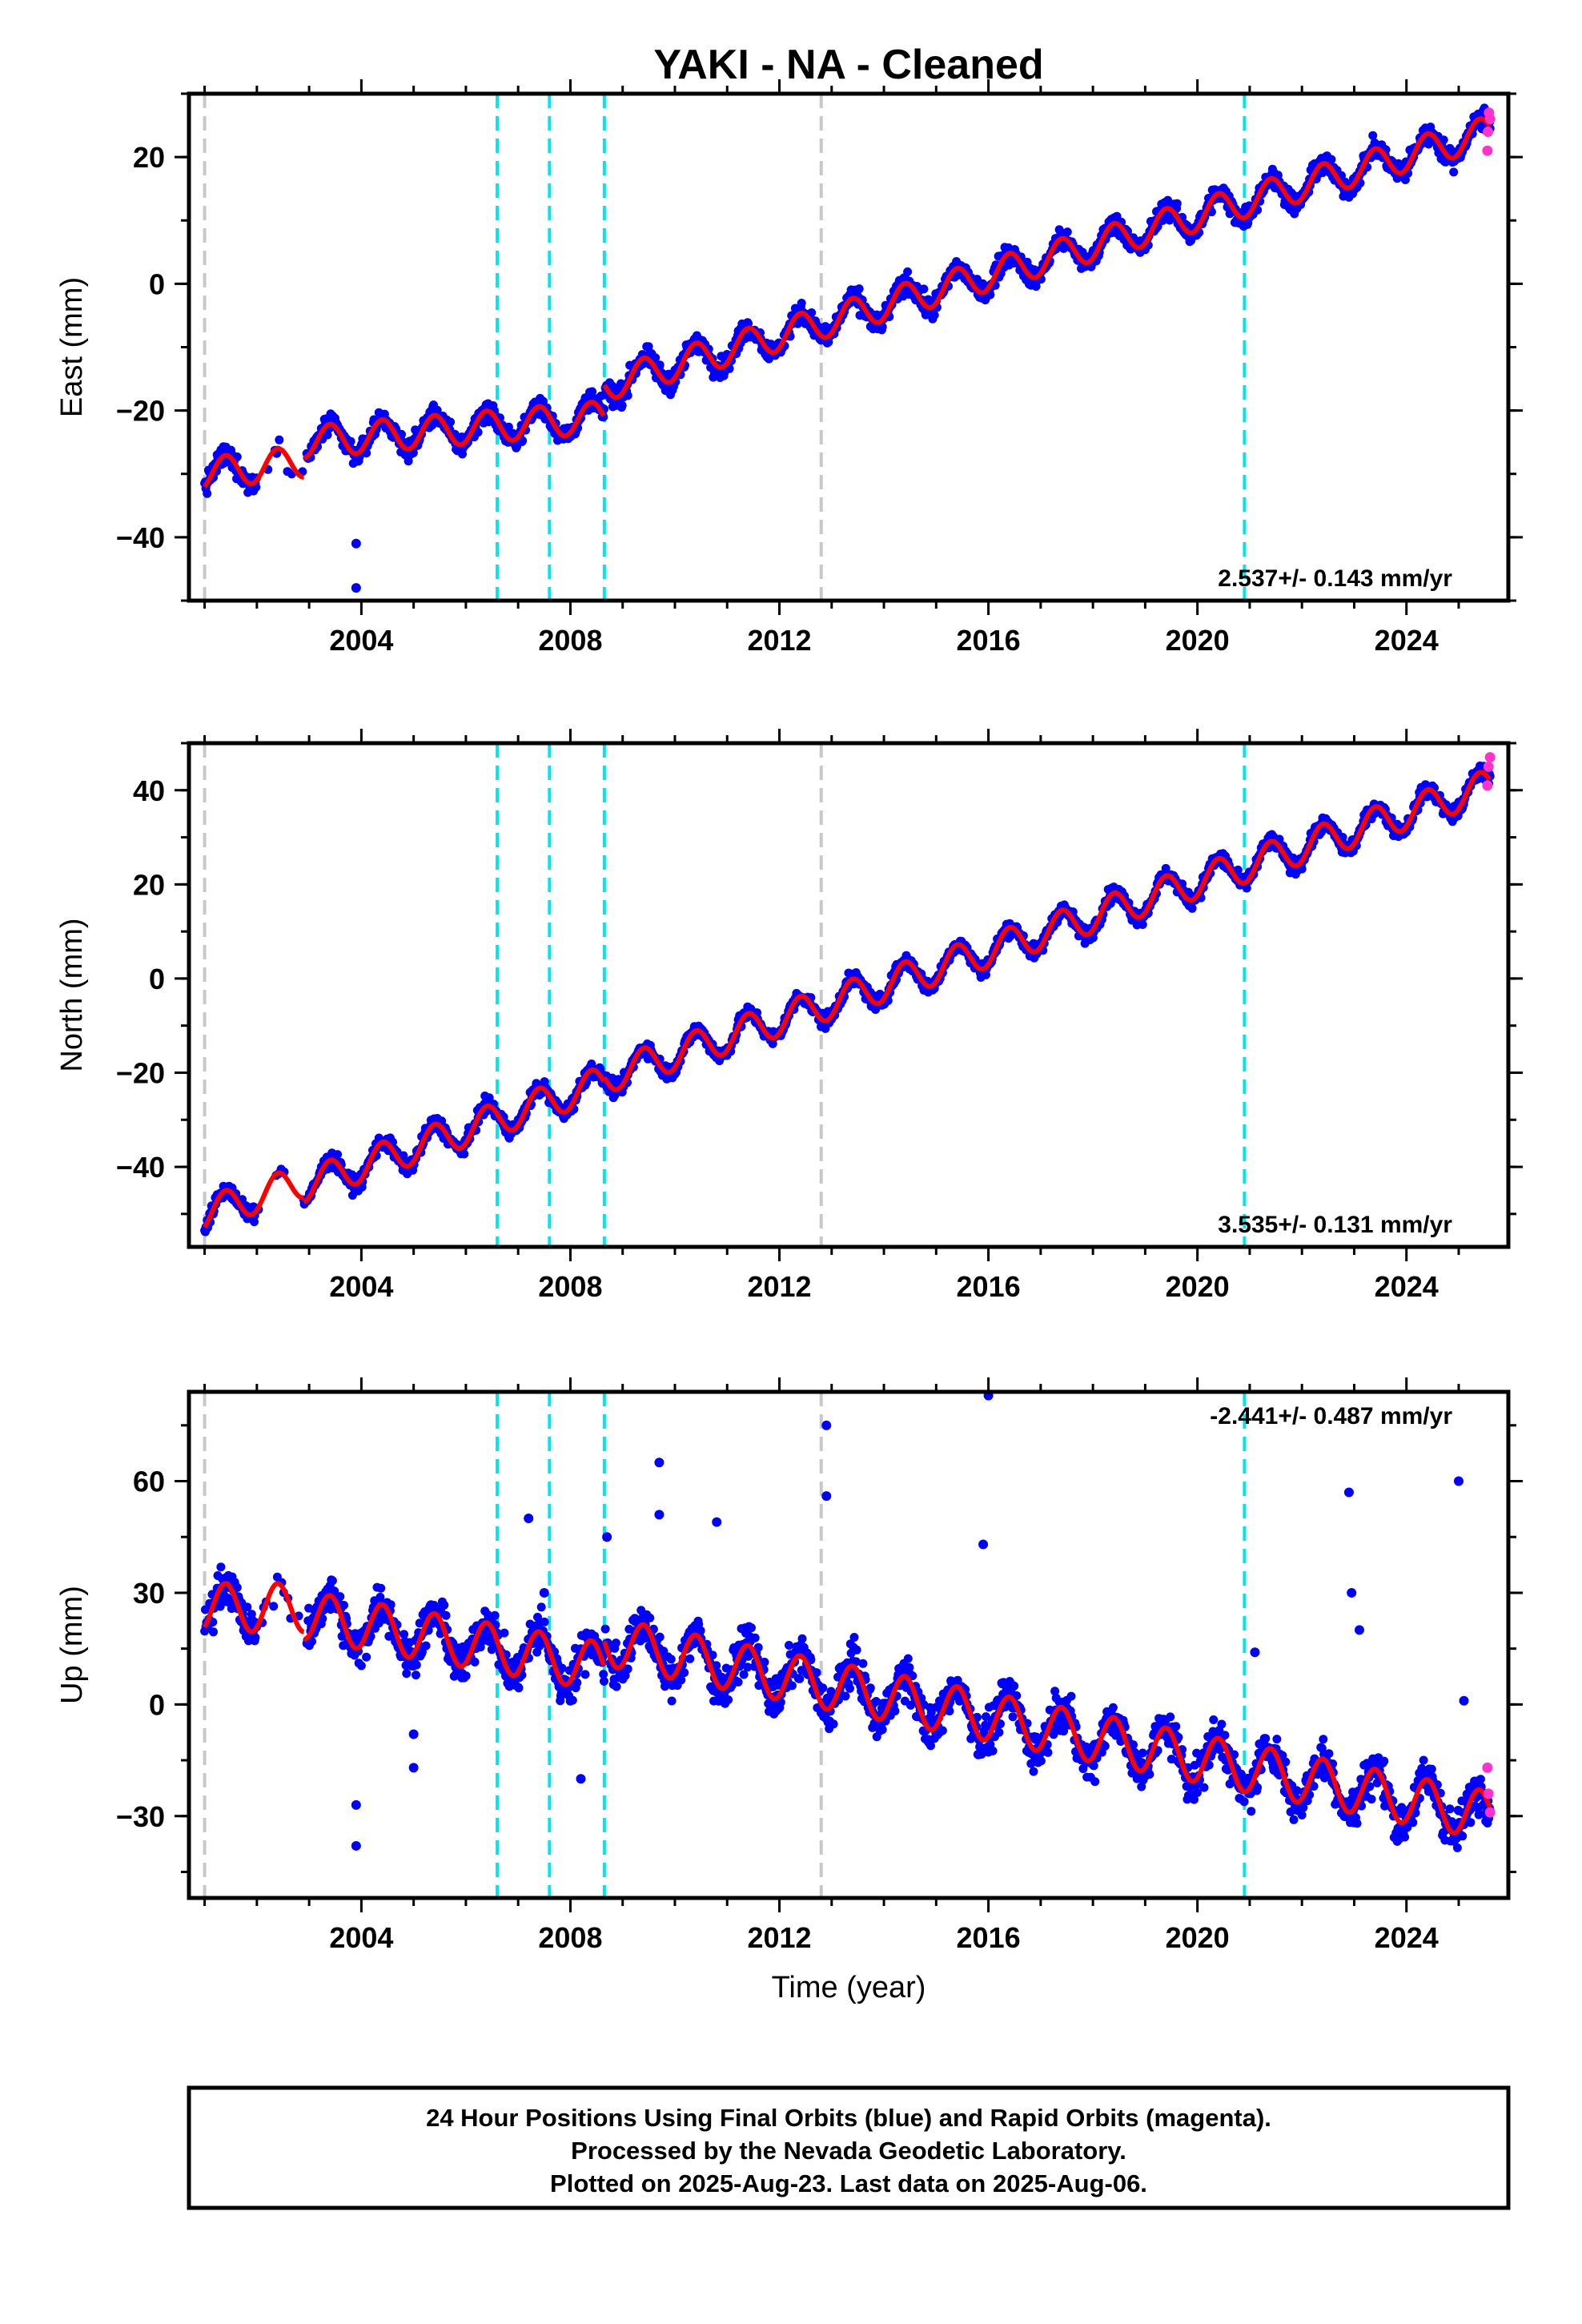 The height and width of the screenshot is (2324, 1582). What do you see at coordinates (149, 790) in the screenshot?
I see `y-tick-label: 40` at bounding box center [149, 790].